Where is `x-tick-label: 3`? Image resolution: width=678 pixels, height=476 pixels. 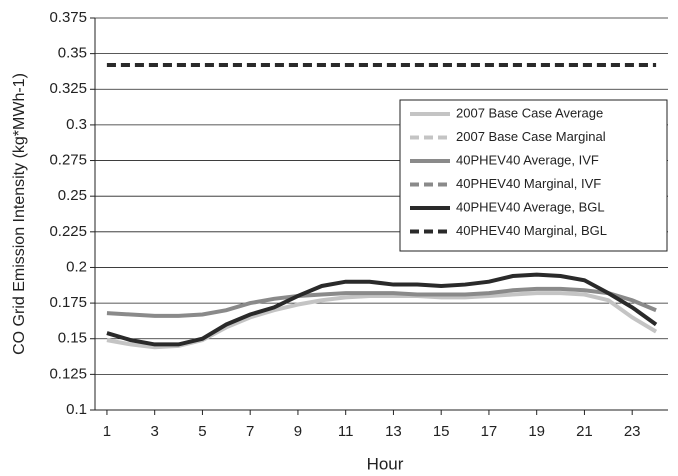 x-tick-label: 3 is located at coordinates (155, 431).